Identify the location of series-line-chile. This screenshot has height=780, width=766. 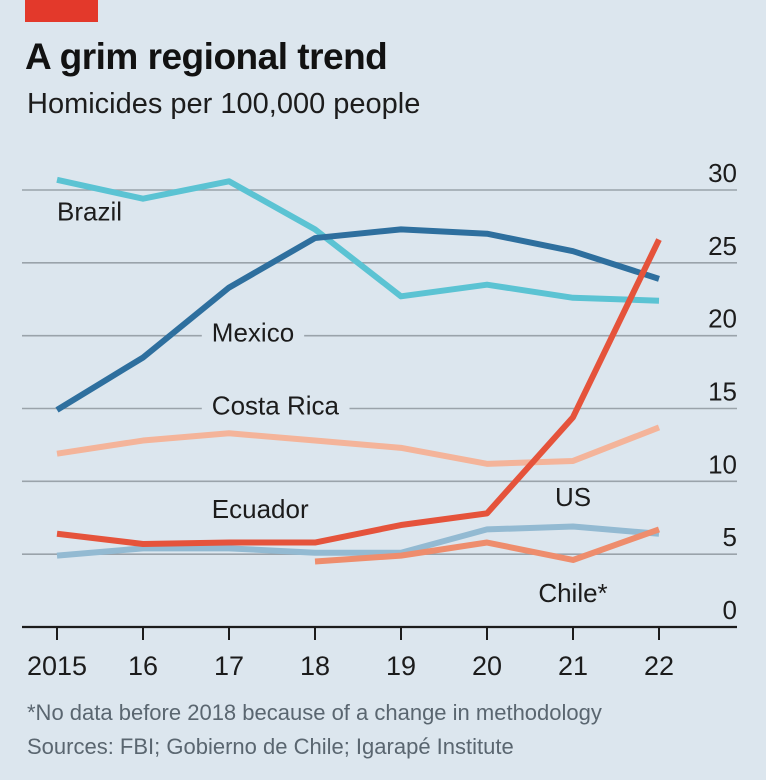
(487, 545).